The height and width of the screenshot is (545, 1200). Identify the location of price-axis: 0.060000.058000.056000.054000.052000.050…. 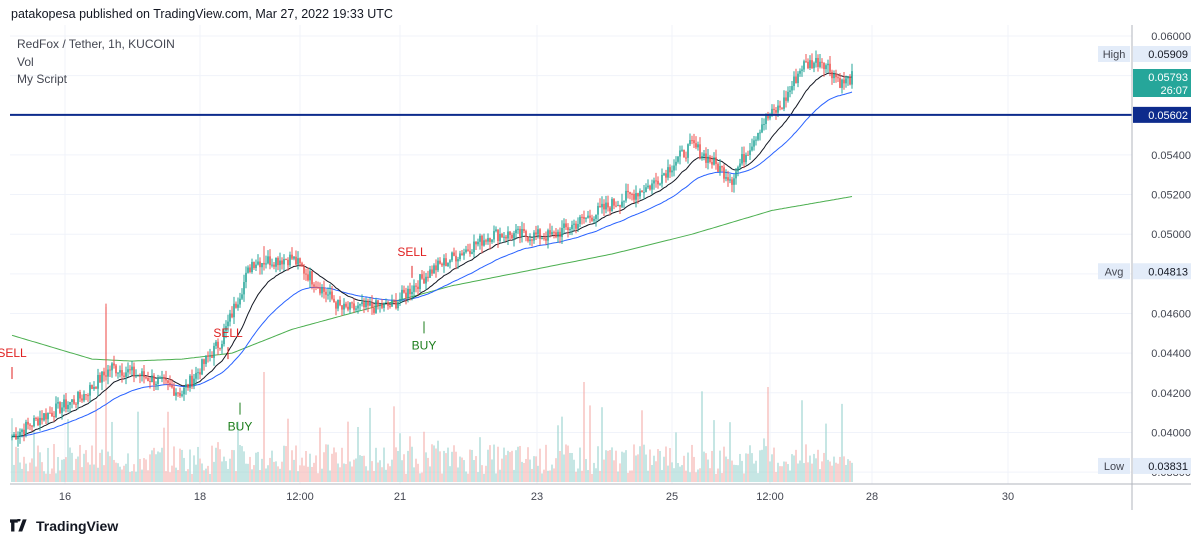
(1171, 255).